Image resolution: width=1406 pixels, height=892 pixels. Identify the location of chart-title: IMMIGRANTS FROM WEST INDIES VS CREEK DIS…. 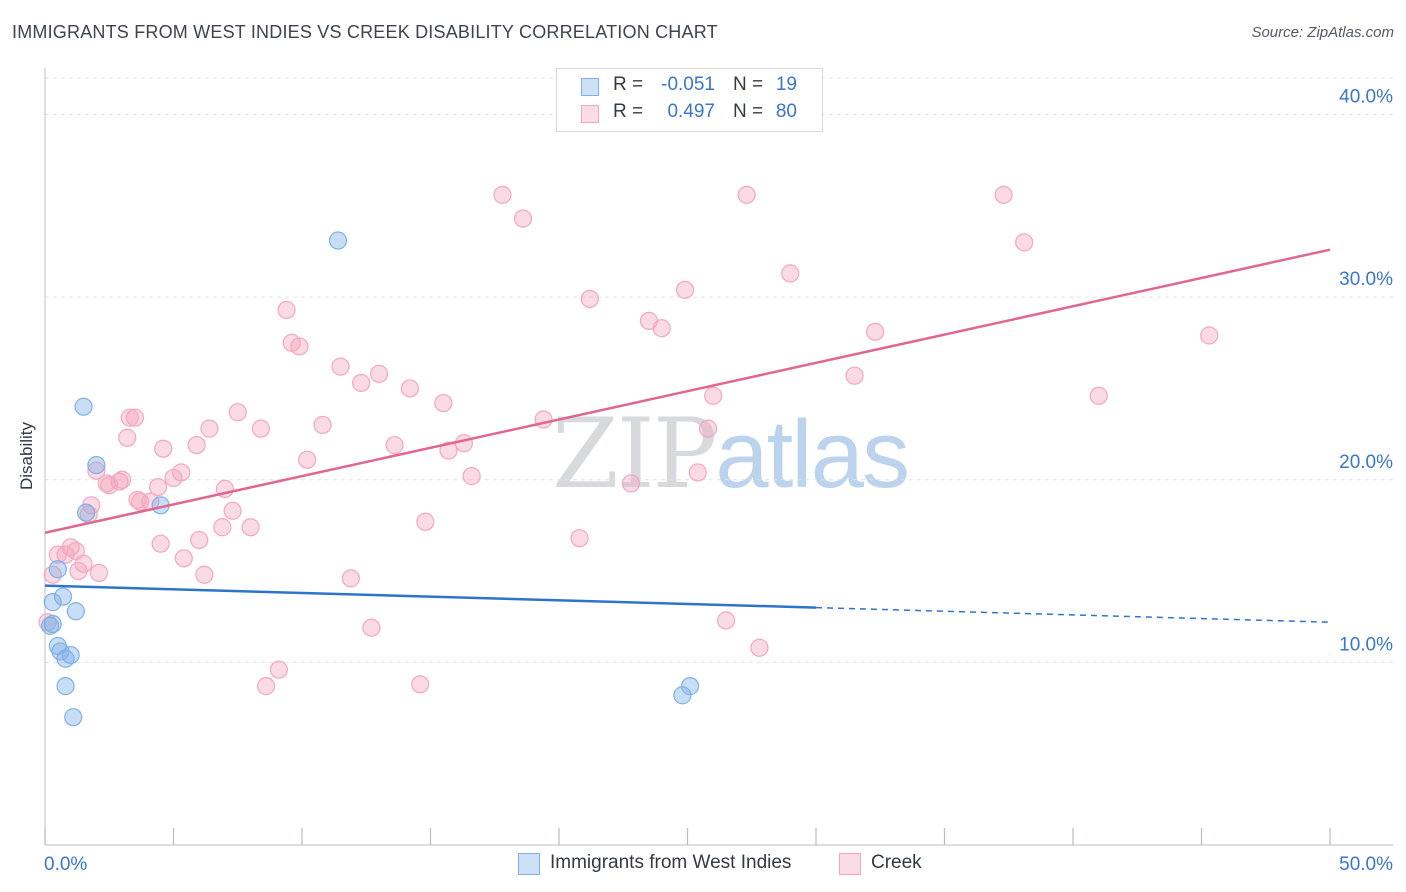
(365, 32).